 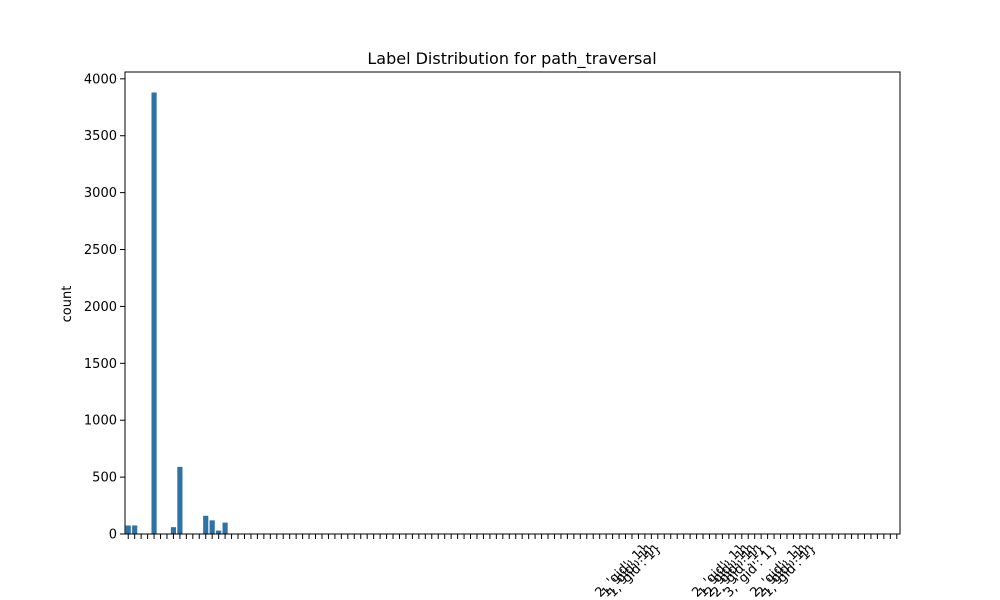 I want to click on y-tick-label: 2000, so click(x=100, y=307).